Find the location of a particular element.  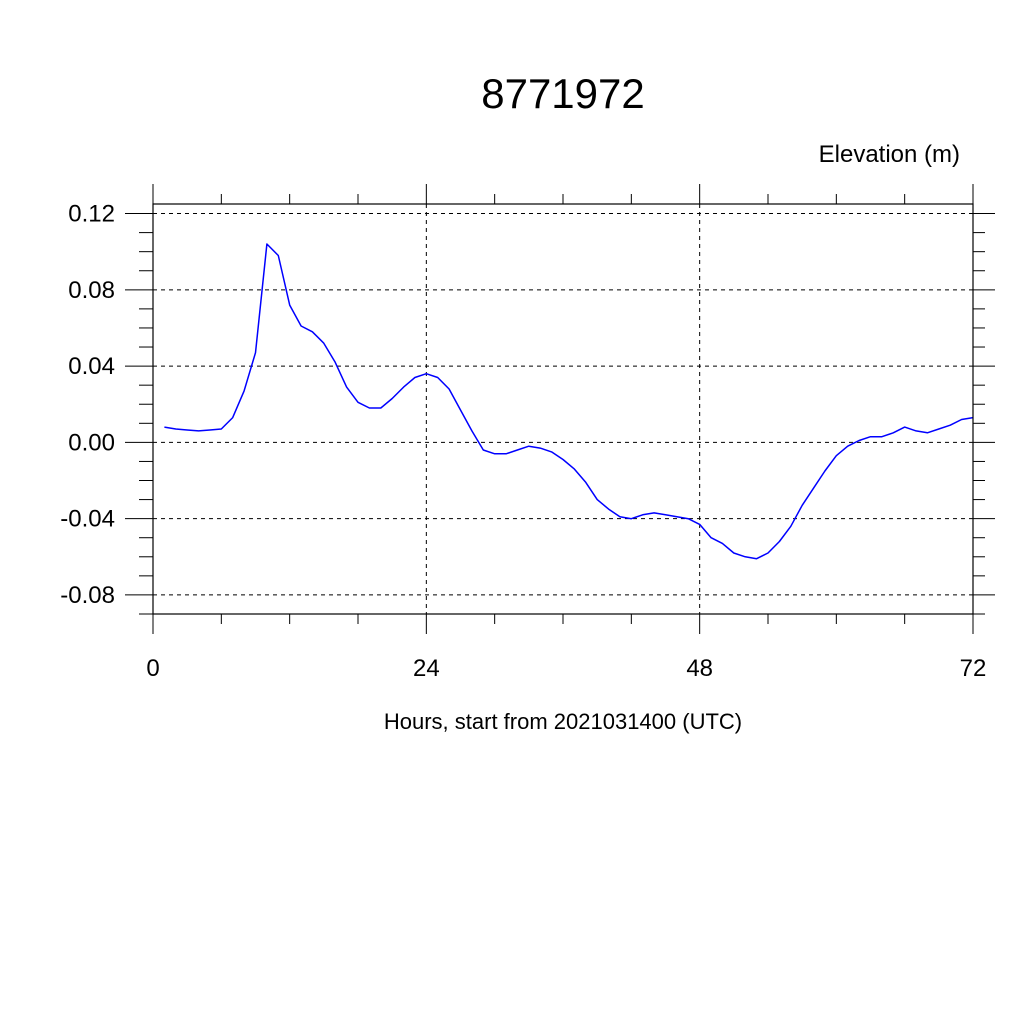

x-tick-label: 48 is located at coordinates (699, 668).